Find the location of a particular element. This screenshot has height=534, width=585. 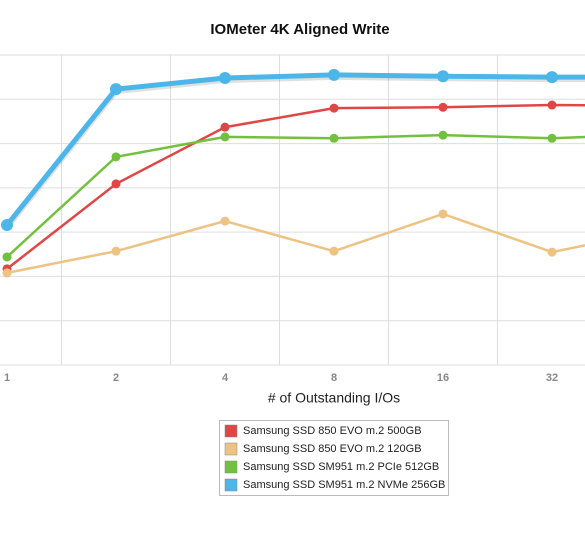

x-tick-label: 1 is located at coordinates (7, 378).